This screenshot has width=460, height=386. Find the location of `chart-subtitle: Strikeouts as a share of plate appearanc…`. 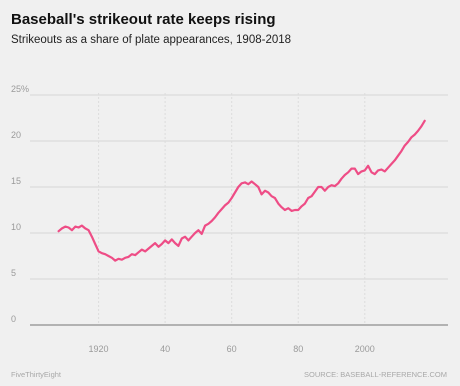

chart-subtitle: Strikeouts as a share of plate appearanc… is located at coordinates (151, 40).